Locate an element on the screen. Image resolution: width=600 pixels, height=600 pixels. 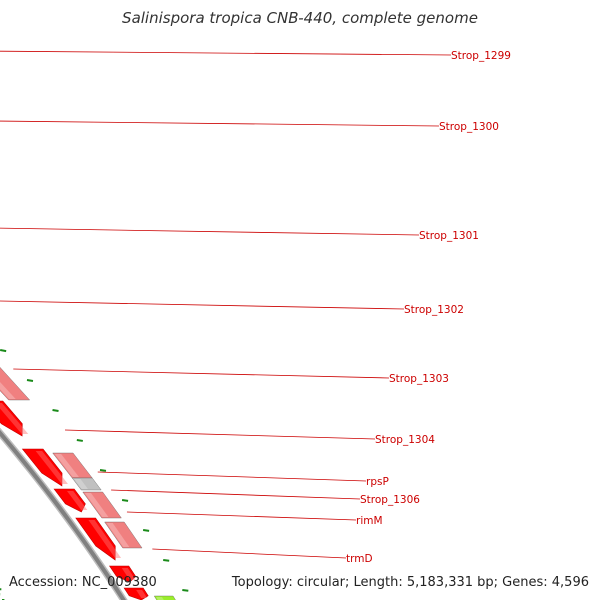
gene-label: Strop_1299 is located at coordinates (481, 56).